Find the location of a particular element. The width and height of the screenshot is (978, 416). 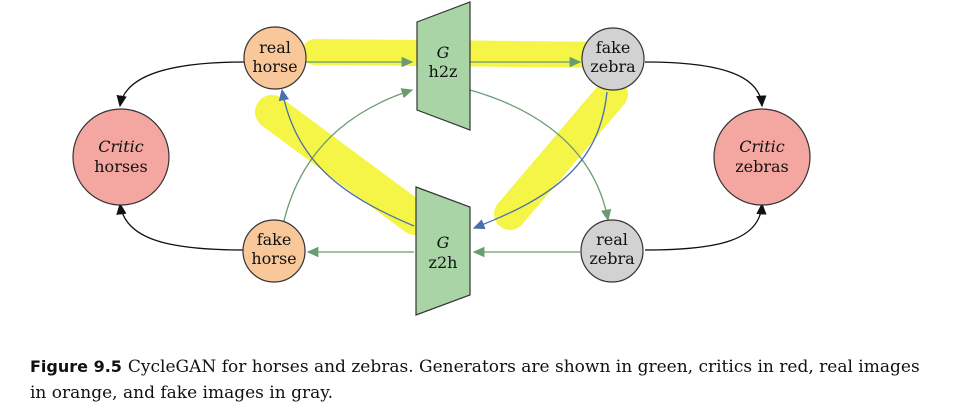

critic-horses-line2: horses is located at coordinates (120, 166).